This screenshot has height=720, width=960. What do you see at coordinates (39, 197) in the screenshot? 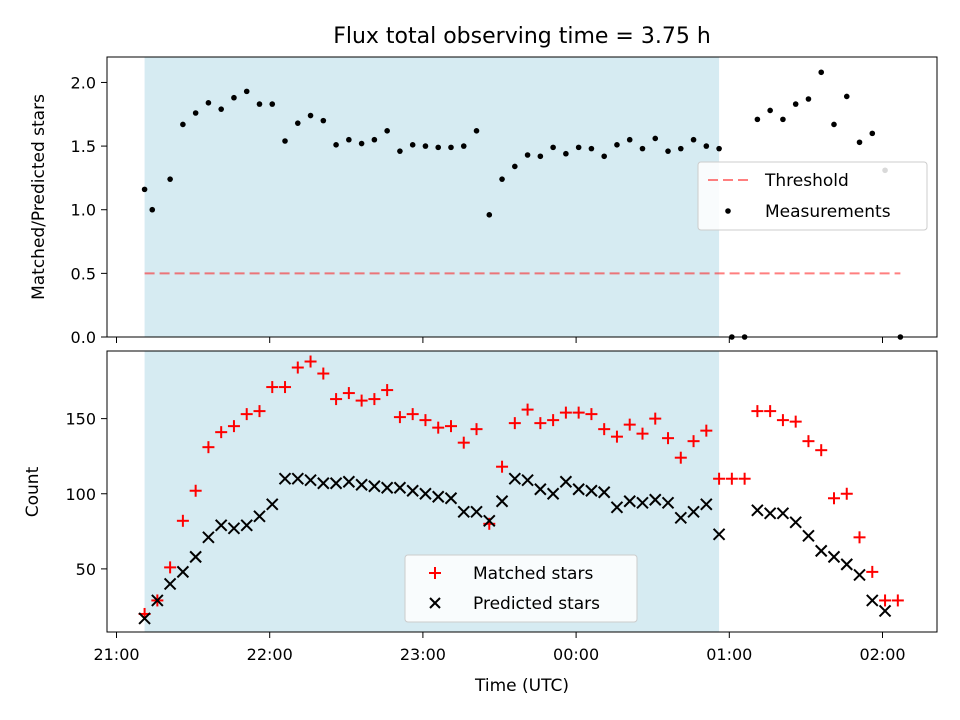
I see `top-y-axis-label: Matched/Predicted stars` at bounding box center [39, 197].